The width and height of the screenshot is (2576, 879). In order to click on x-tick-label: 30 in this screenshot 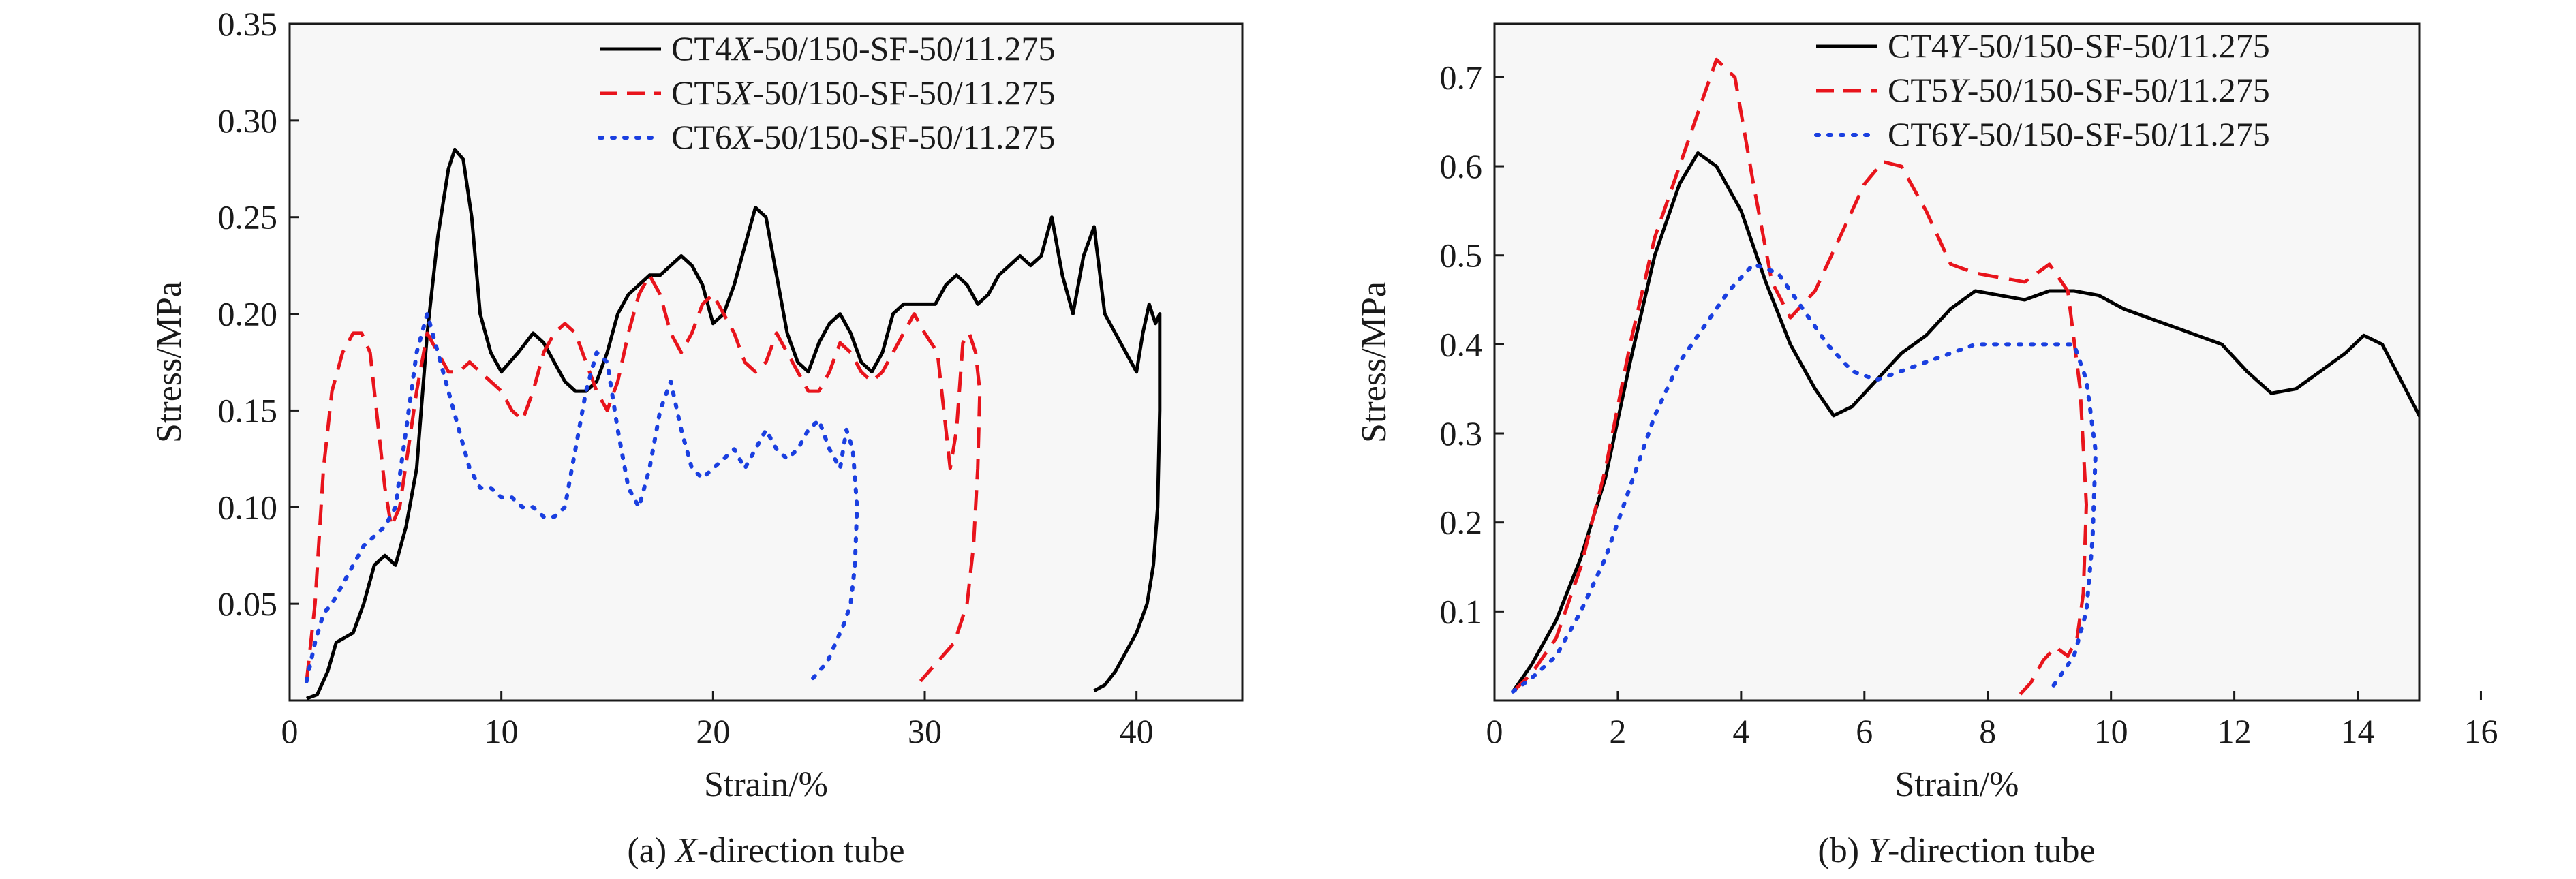, I will do `click(925, 731)`.